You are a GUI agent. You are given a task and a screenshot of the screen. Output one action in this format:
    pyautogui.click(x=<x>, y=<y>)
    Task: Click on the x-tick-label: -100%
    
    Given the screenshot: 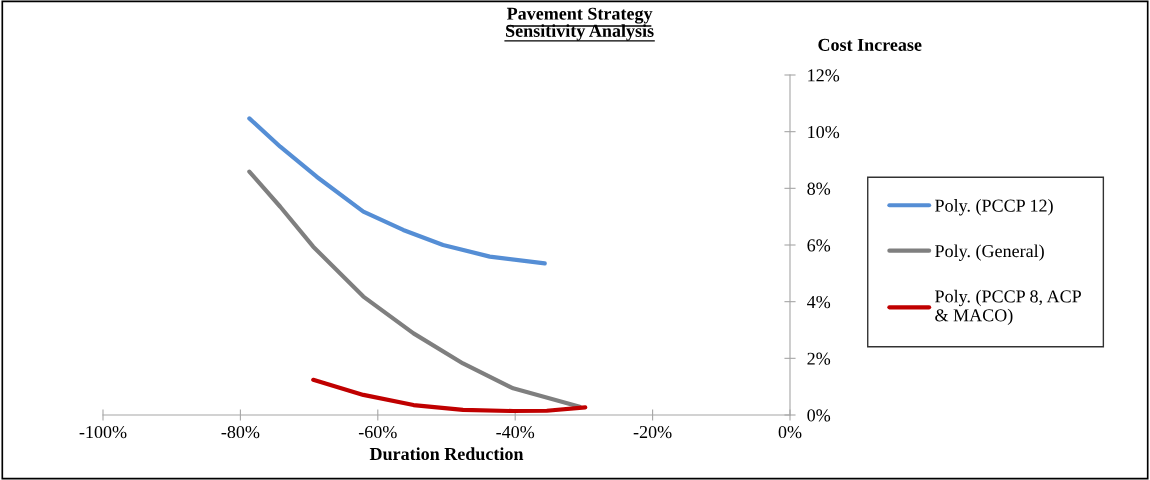 What is the action you would take?
    pyautogui.click(x=103, y=432)
    